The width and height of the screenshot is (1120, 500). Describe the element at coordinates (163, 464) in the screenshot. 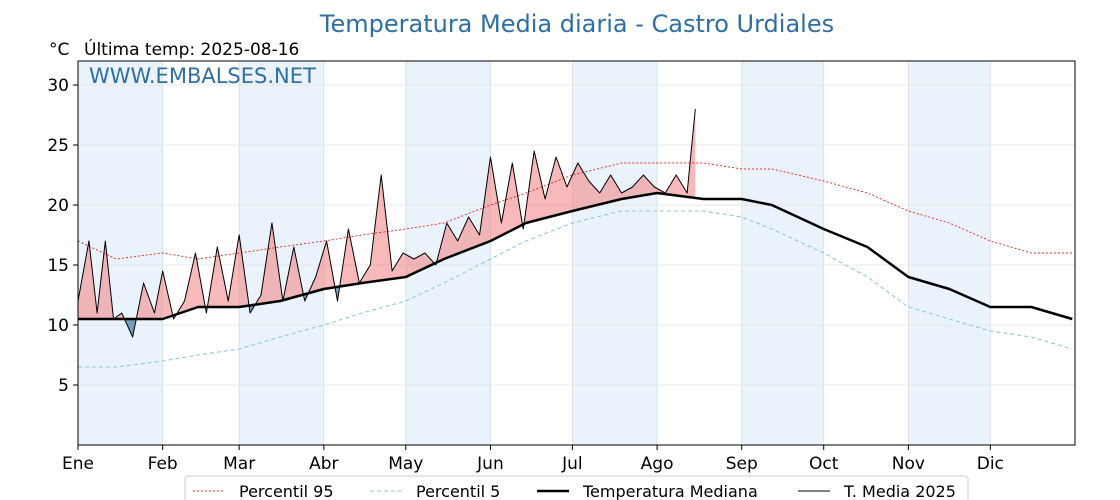

I see `x-tick-label: Feb` at that location.